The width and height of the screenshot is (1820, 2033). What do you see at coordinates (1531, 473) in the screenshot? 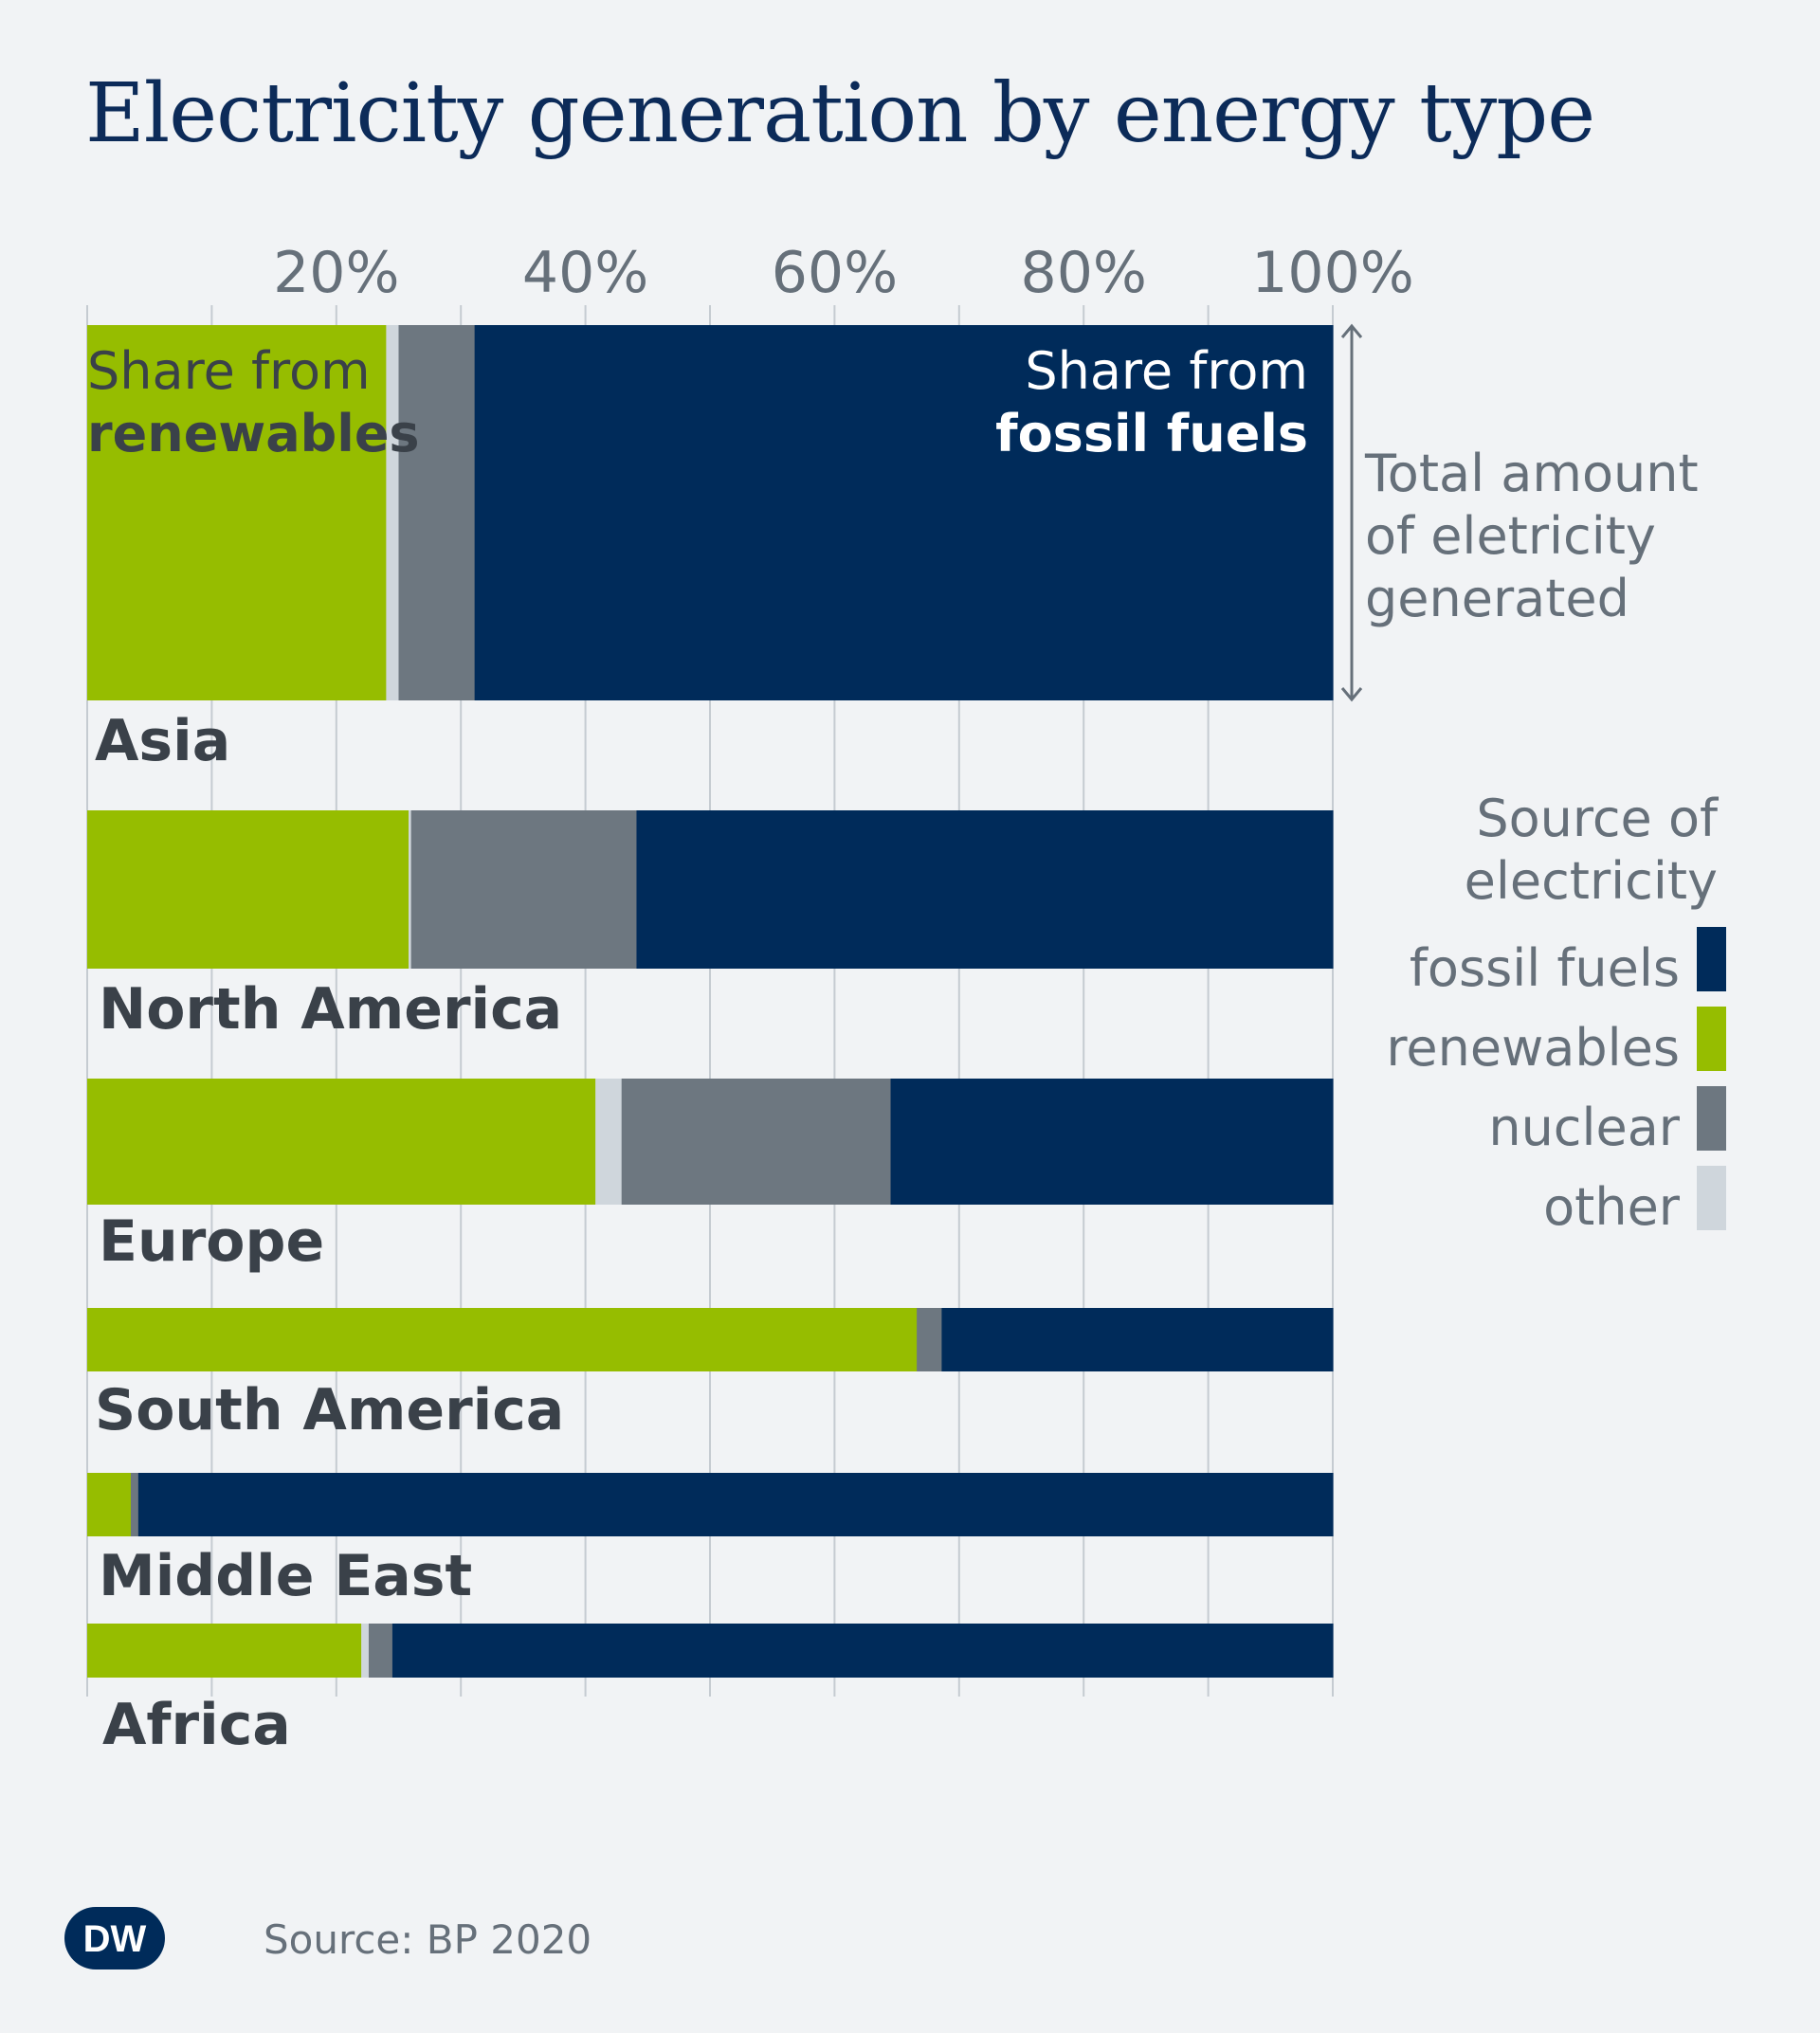
I see `total-annotation-line1: Total amount` at bounding box center [1531, 473].